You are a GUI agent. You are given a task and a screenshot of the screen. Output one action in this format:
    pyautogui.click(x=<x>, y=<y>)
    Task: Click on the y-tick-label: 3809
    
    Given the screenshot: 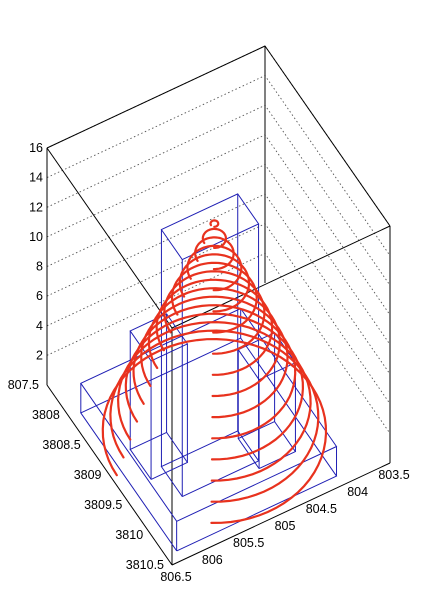 What is the action you would take?
    pyautogui.click(x=88, y=475)
    